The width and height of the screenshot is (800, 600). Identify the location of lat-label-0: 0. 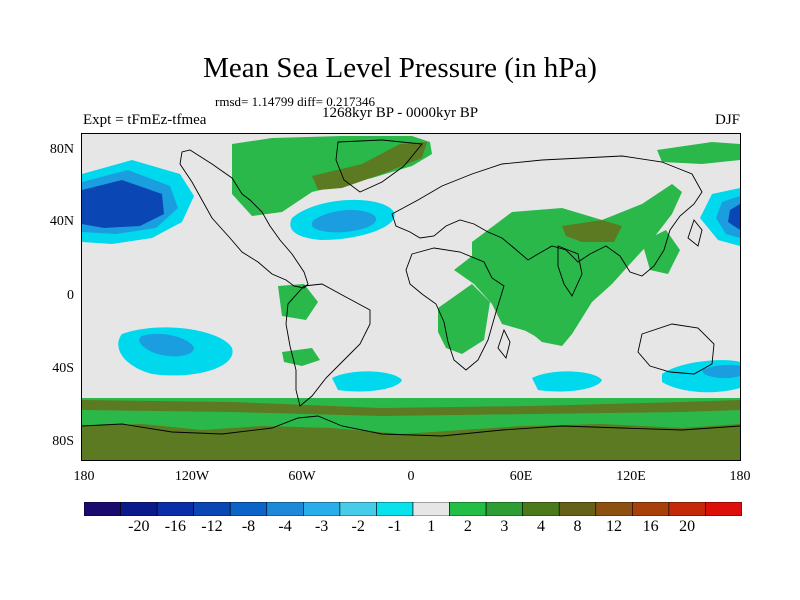
(70, 295).